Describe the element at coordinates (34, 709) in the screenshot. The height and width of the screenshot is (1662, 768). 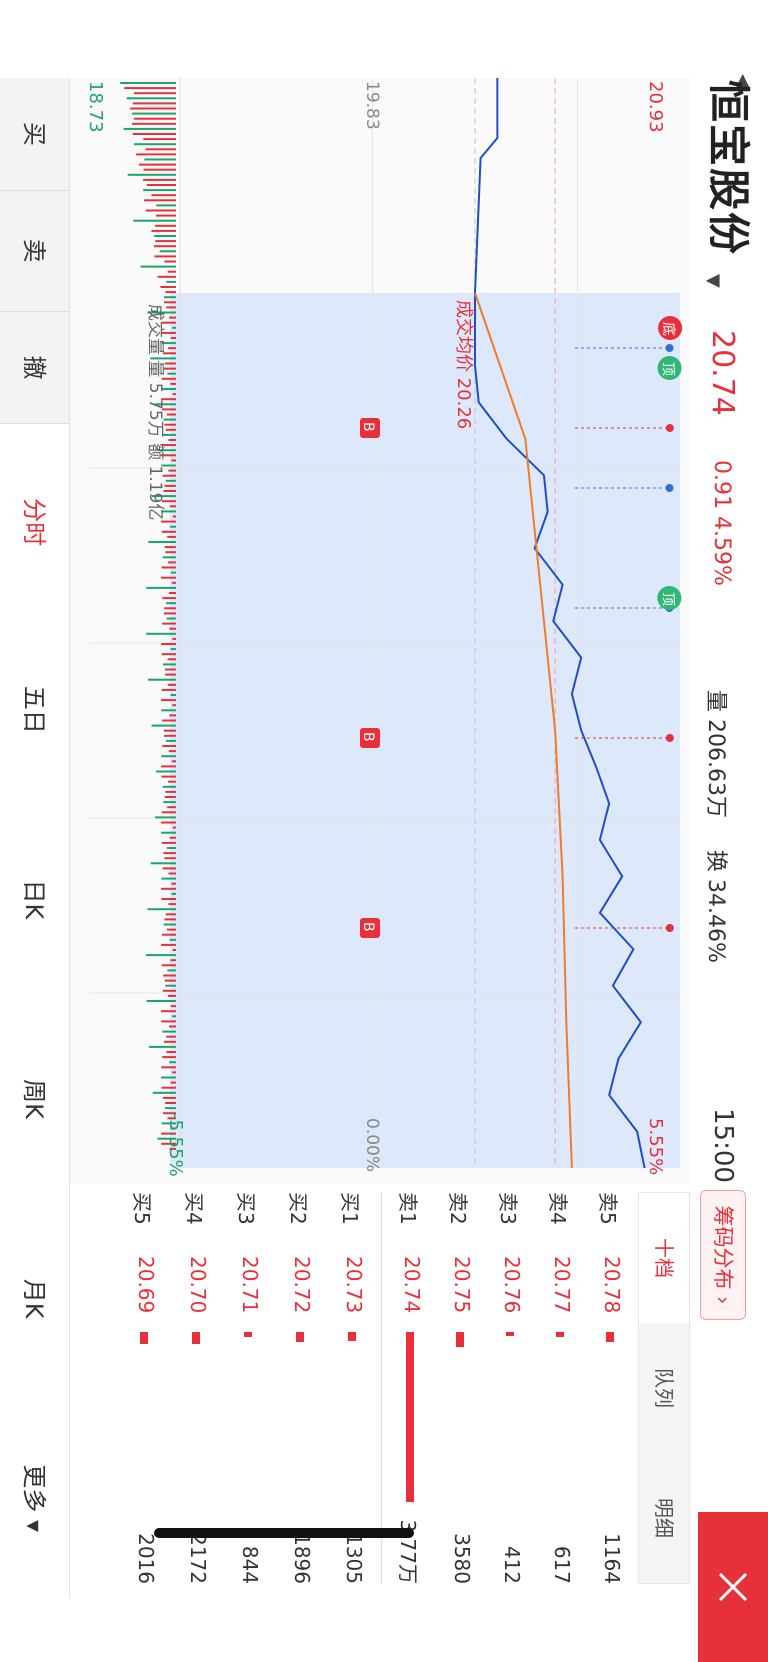
I see `nav-five-day: 五日` at that location.